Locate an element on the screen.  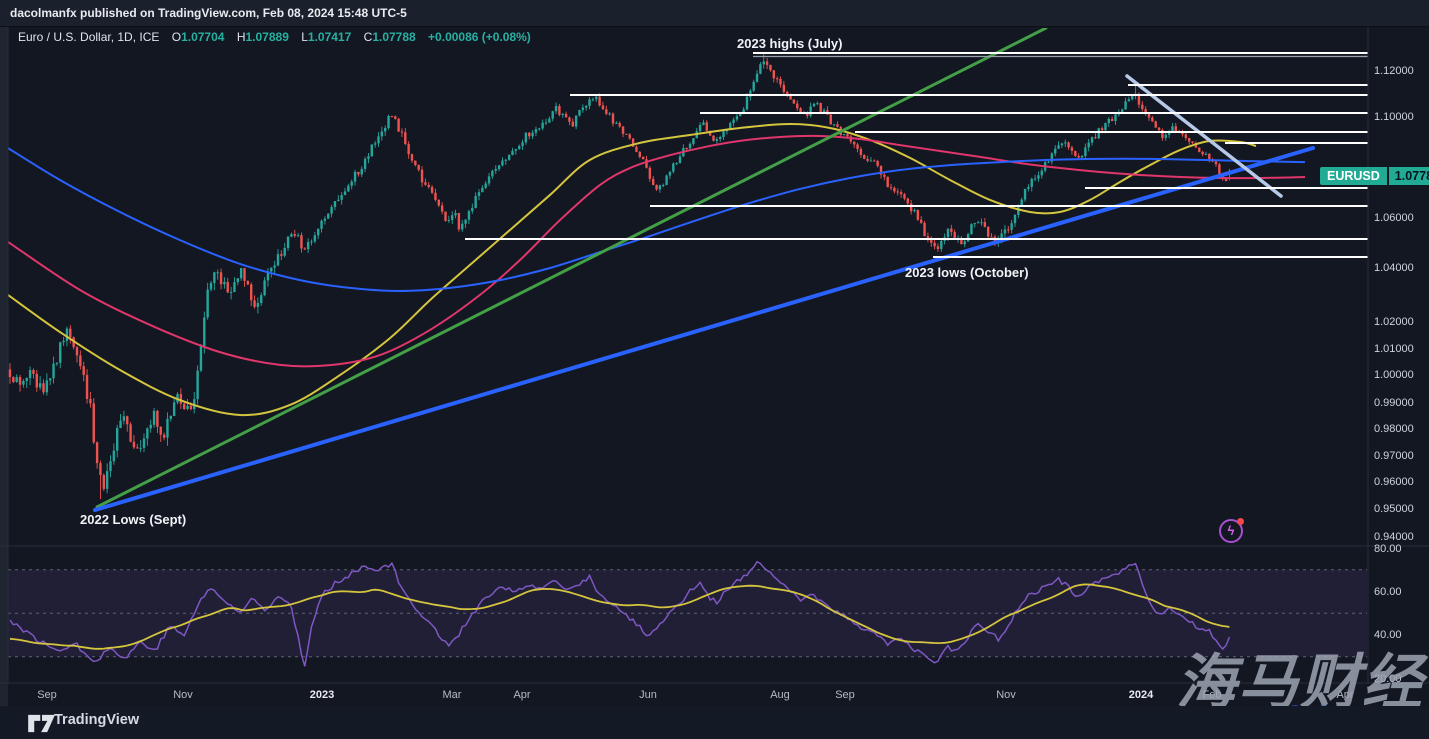
watermark-cjk: 海马财经 is located at coordinates (1300, 682).